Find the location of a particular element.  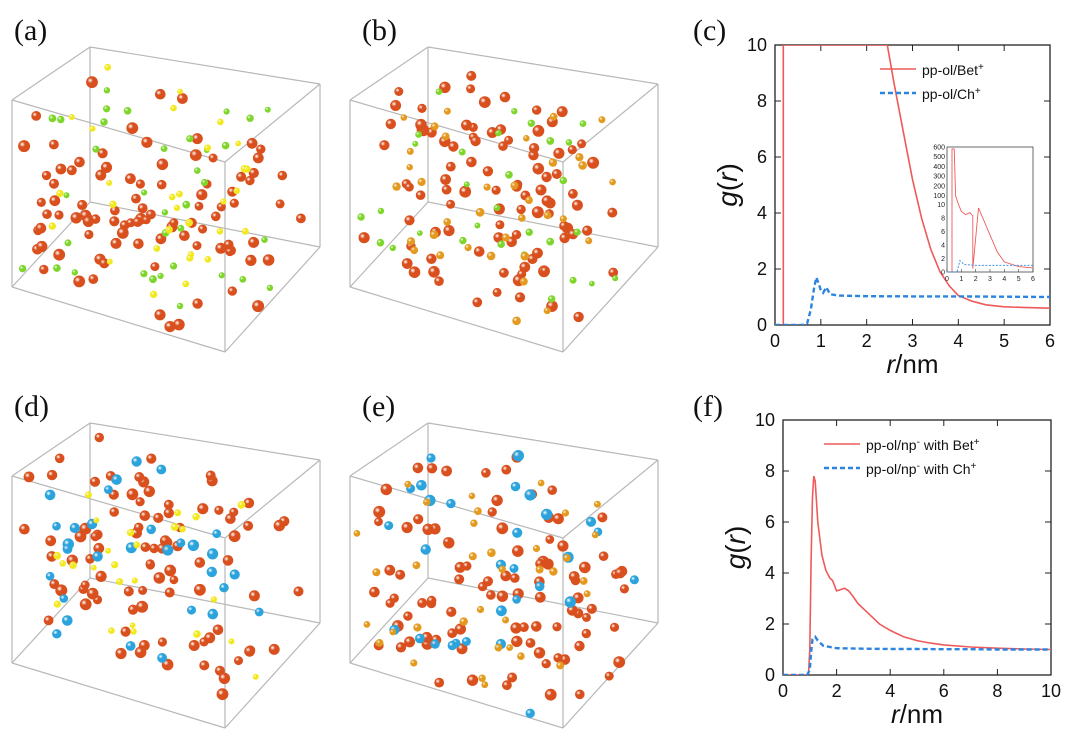

y-tick-label: 0 is located at coordinates (770, 675).